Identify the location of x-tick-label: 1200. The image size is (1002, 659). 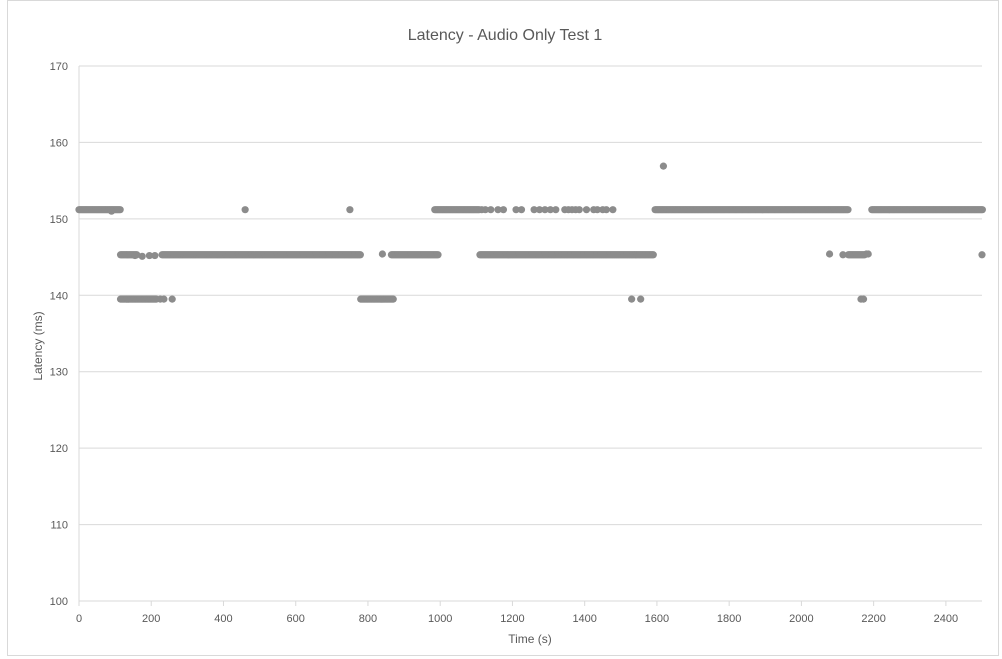
(512, 619).